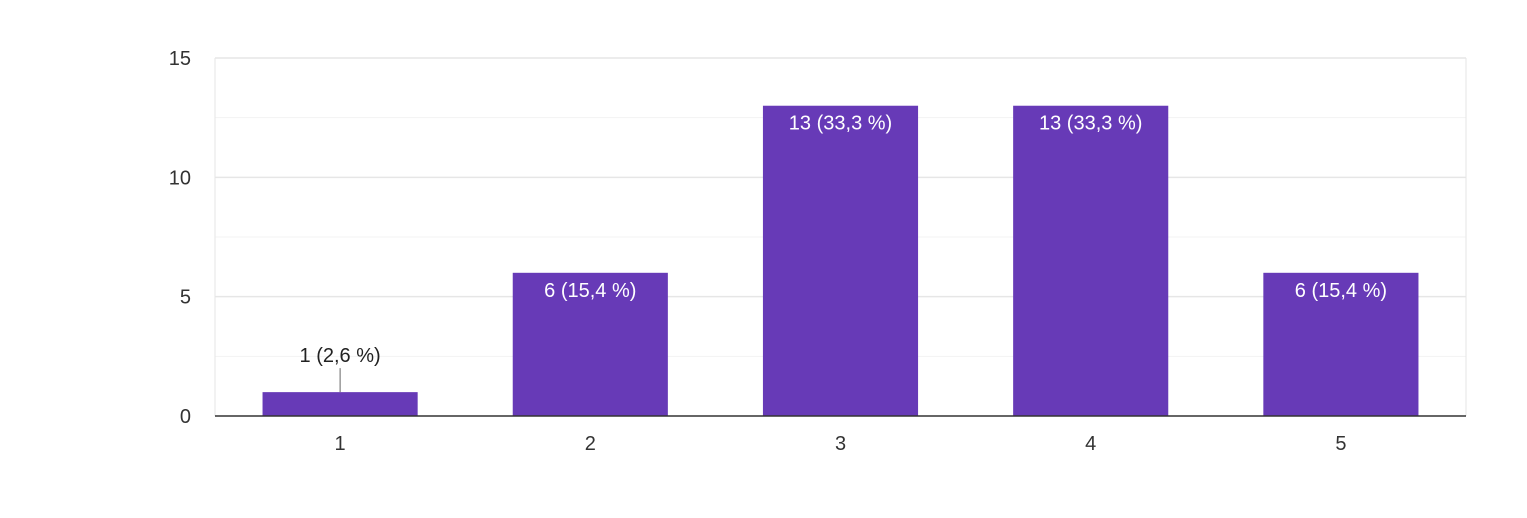 The height and width of the screenshot is (518, 1527). What do you see at coordinates (340, 444) in the screenshot?
I see `x-tick-label: 1` at bounding box center [340, 444].